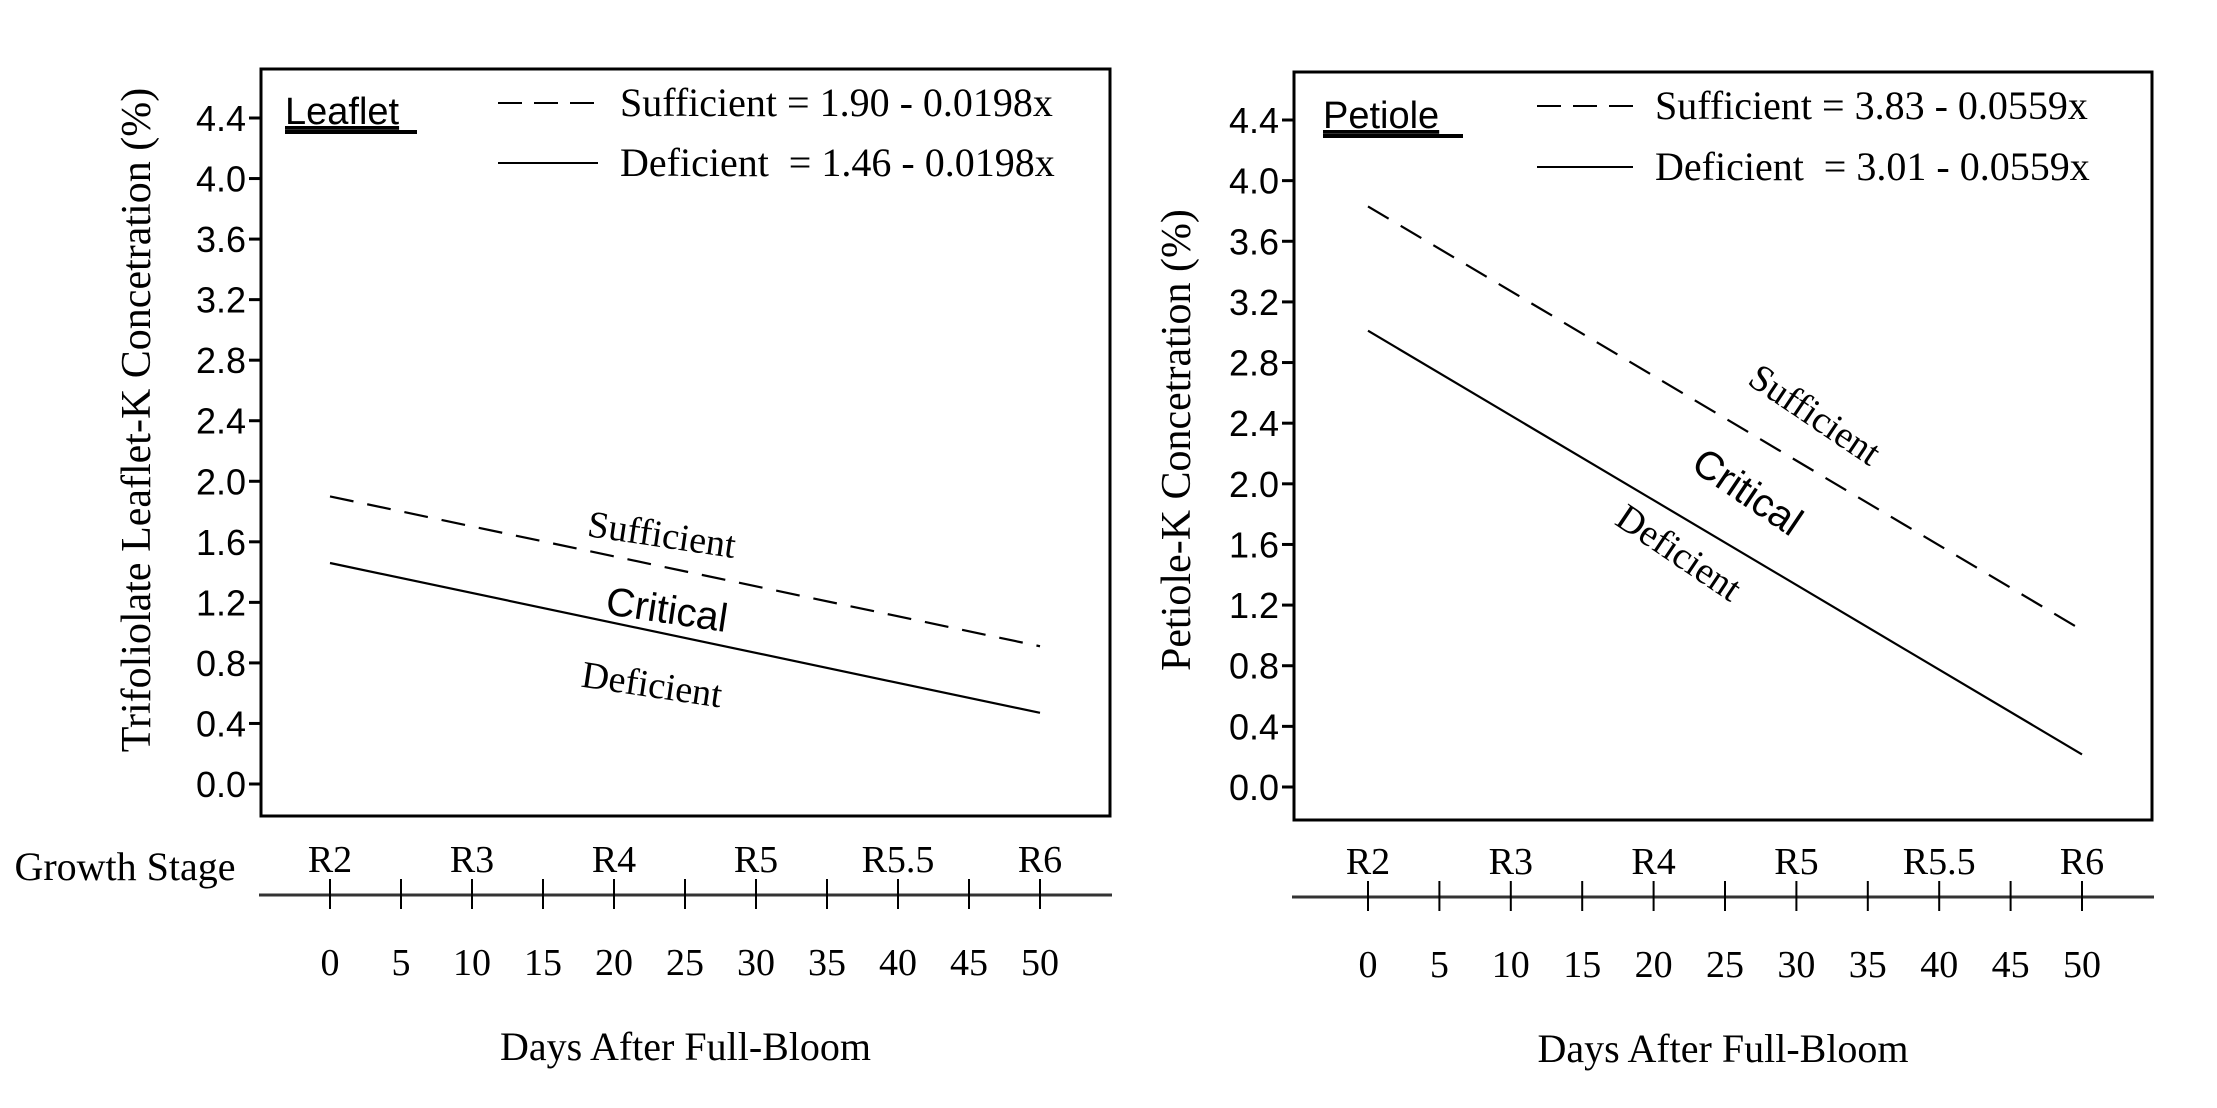 The image size is (2217, 1108). I want to click on region-label-critical: Critical, so click(666, 610).